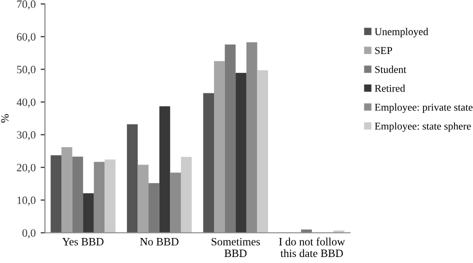  Describe the element at coordinates (312, 248) in the screenshot. I see `x-tick-label: I do not follow this date BBD` at that location.